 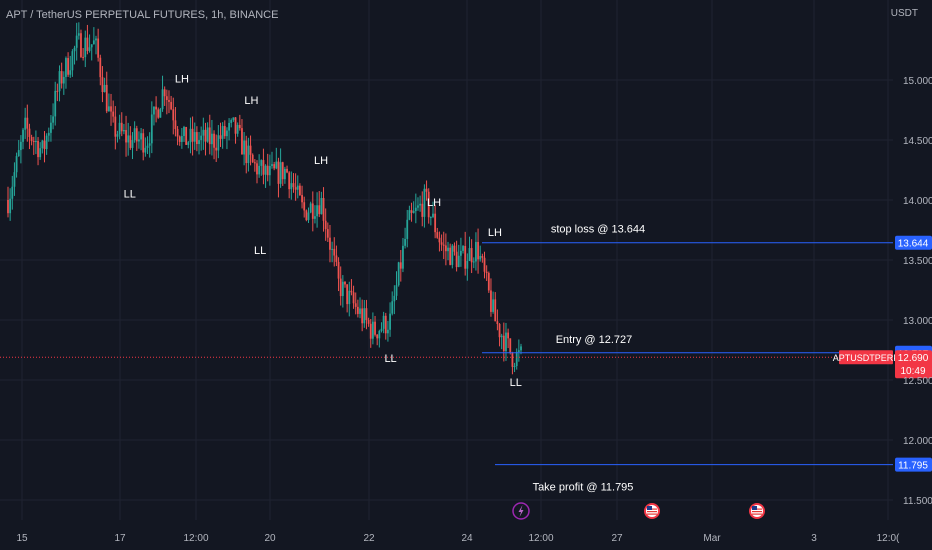 I want to click on symbol-tag, so click(x=866, y=357).